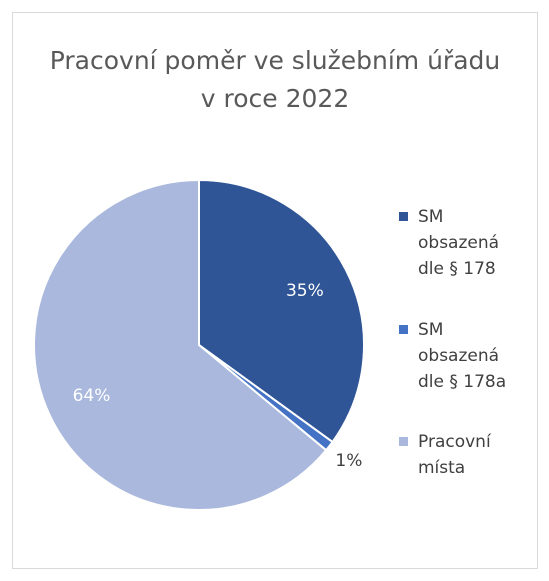  What do you see at coordinates (281, 311) in the screenshot?
I see `pie-slice` at bounding box center [281, 311].